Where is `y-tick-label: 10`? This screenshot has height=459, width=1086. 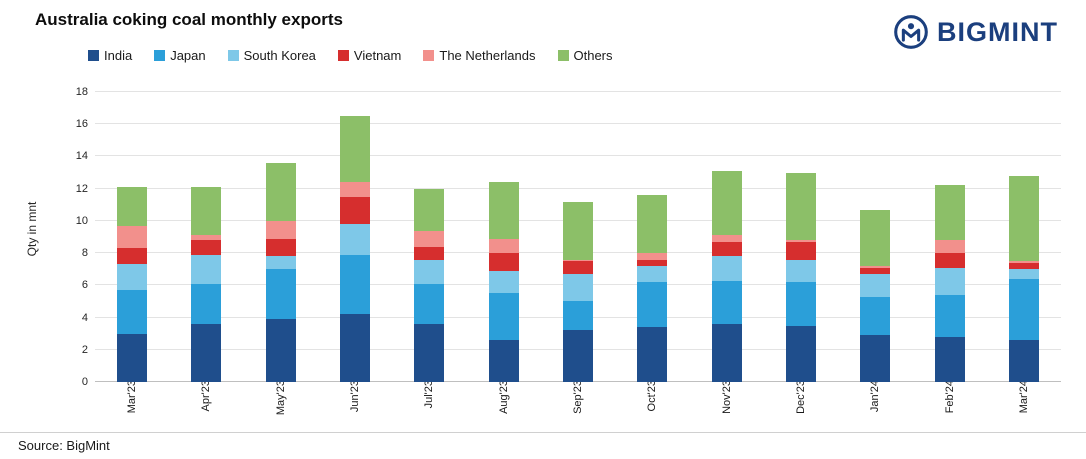 y-tick-label: 10 is located at coordinates (81, 220).